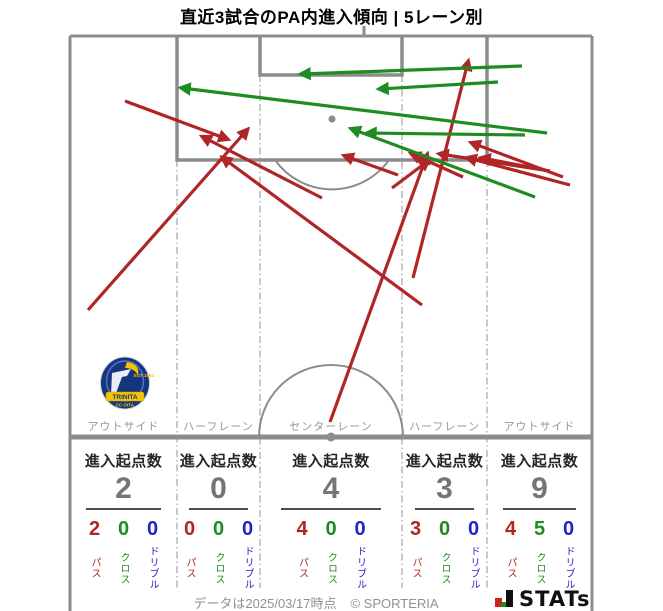 Image resolution: width=663 pixels, height=611 pixels. Describe the element at coordinates (539, 529) in the screenshot. I see `cross-count: 5` at that location.